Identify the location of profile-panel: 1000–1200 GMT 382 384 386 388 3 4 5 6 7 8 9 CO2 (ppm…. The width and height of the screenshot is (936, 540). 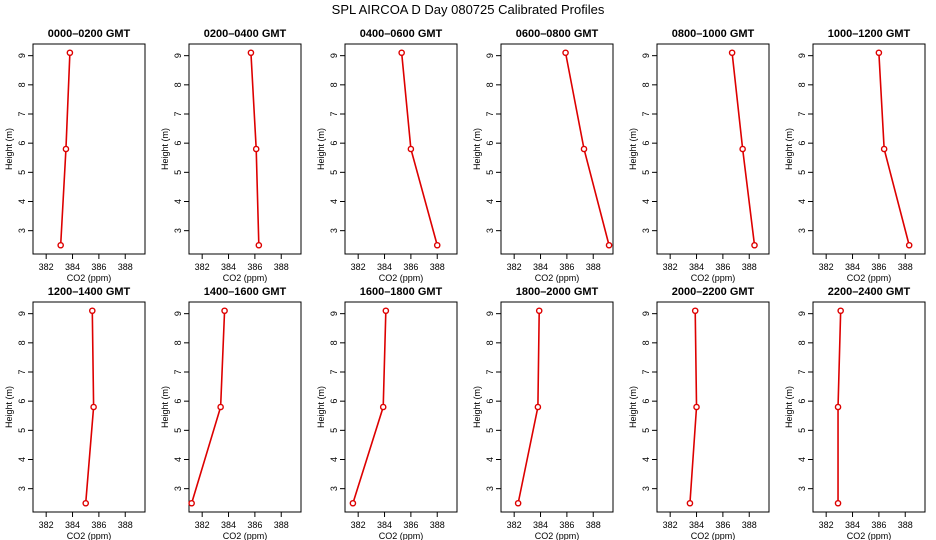
(855, 155).